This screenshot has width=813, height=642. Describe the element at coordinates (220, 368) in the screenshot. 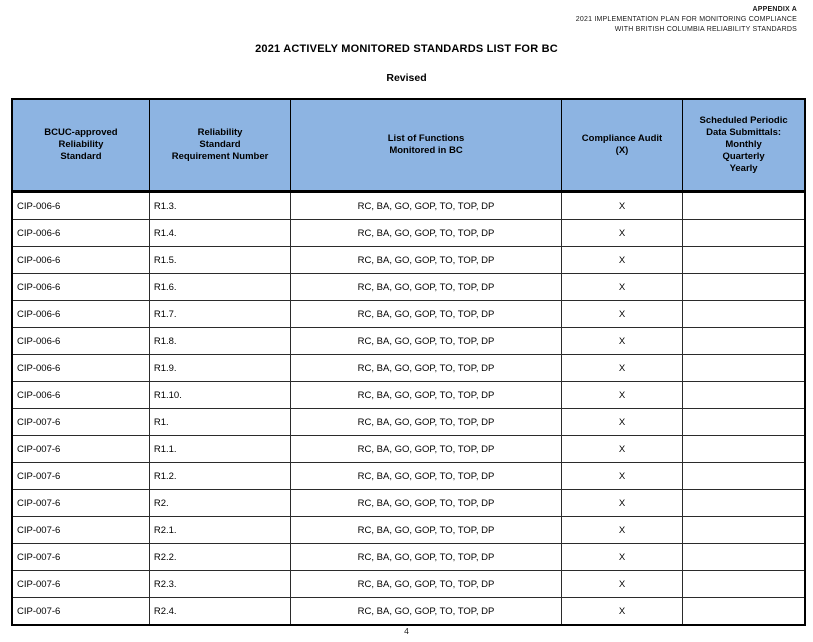

I see `cell-requirement: R1.9.` at that location.